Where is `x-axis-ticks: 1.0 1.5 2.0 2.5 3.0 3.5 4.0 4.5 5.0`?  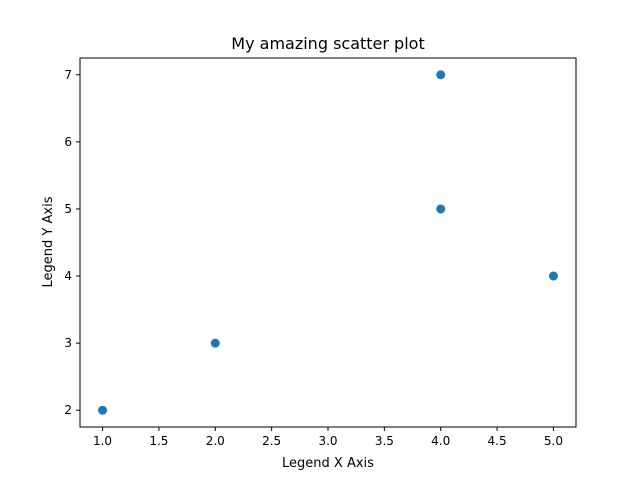
x-axis-ticks: 1.0 1.5 2.0 2.5 3.0 3.5 4.0 4.5 5.0 is located at coordinates (328, 437).